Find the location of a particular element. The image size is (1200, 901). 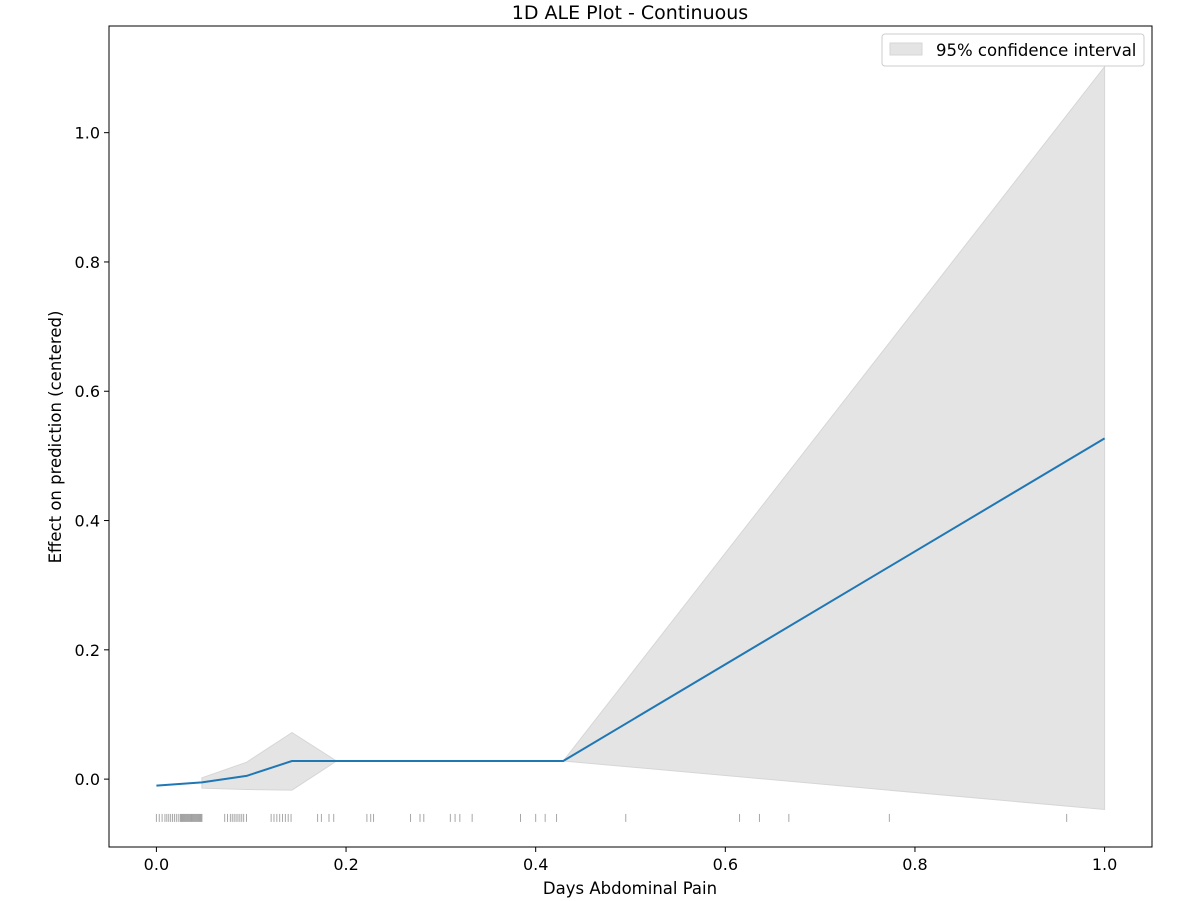

legend: 95% confidence interval is located at coordinates (1013, 50).